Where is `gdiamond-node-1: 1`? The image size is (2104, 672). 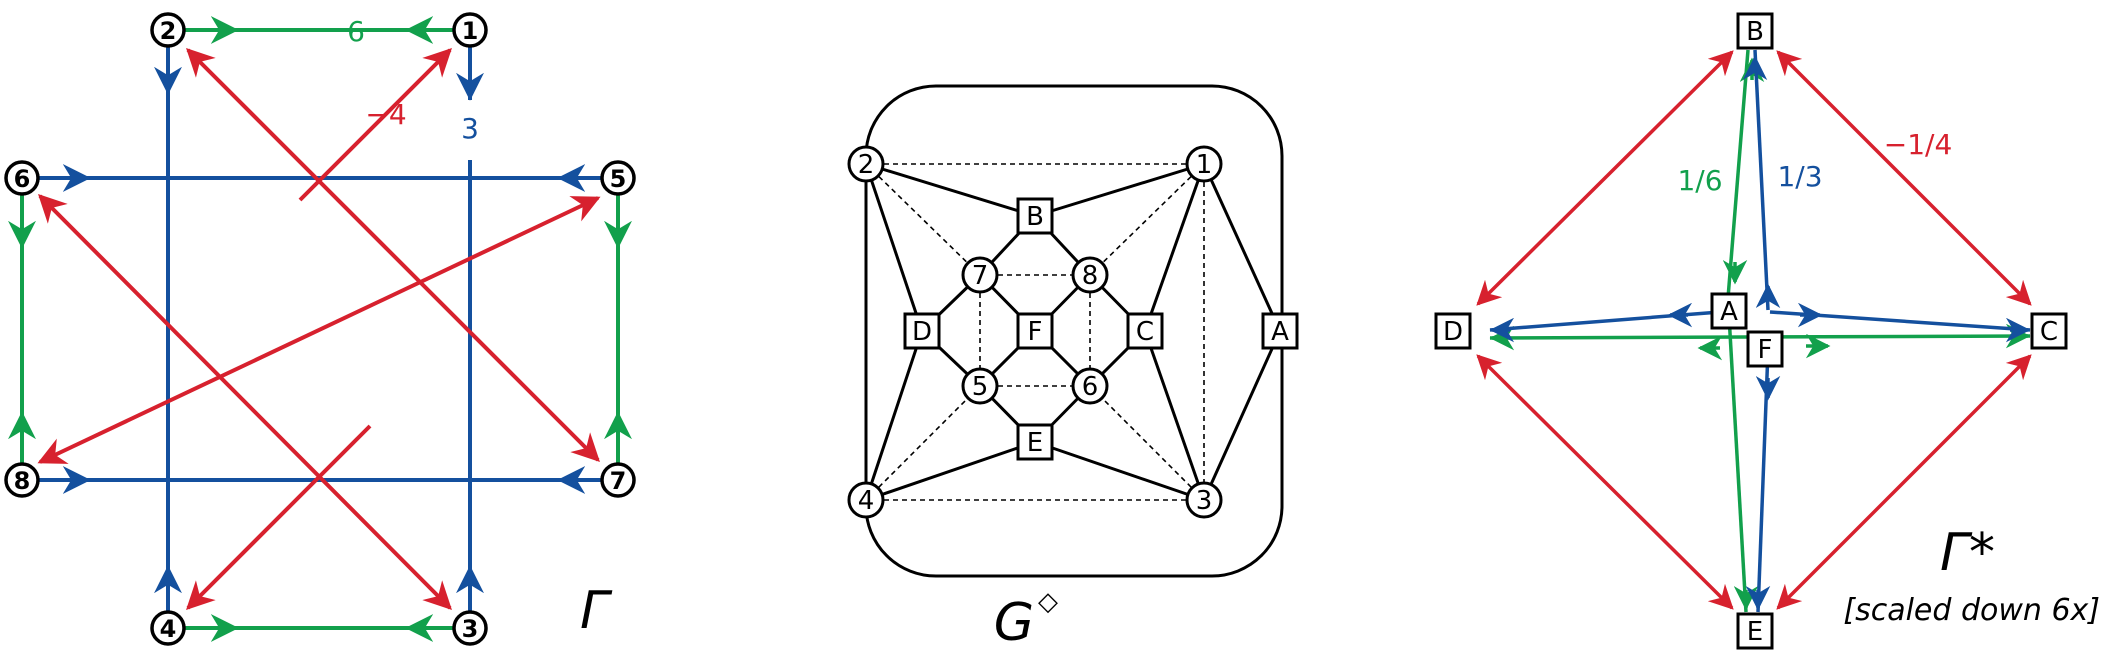
gdiamond-node-1: 1 is located at coordinates (1204, 165).